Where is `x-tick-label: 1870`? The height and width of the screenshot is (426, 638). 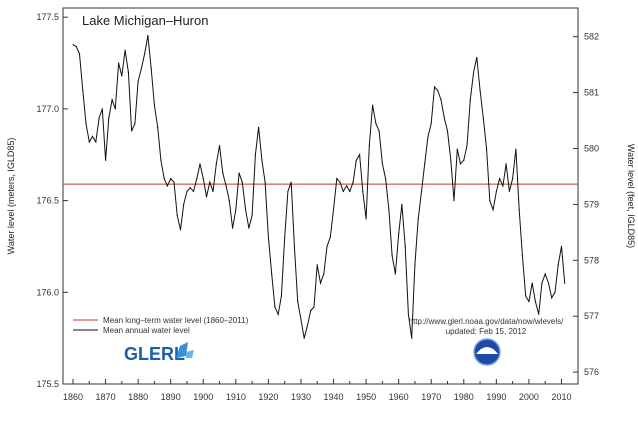
x-tick-label: 1870 is located at coordinates (106, 397).